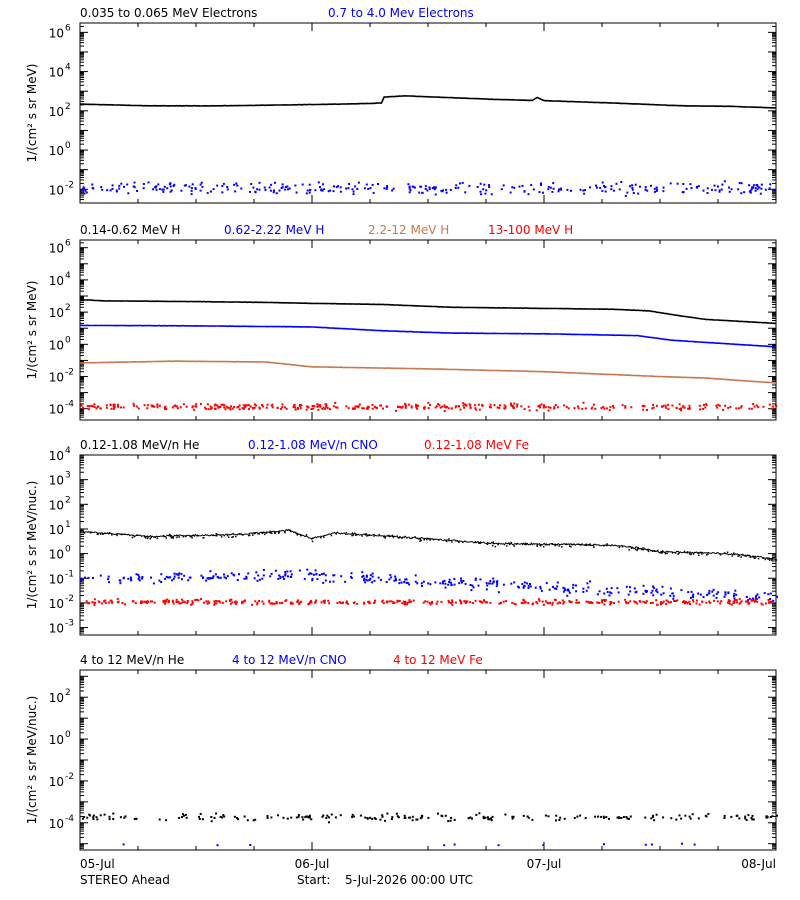 This screenshot has height=900, width=800. I want to click on y-tick-exponent: 2, so click(68, 500).